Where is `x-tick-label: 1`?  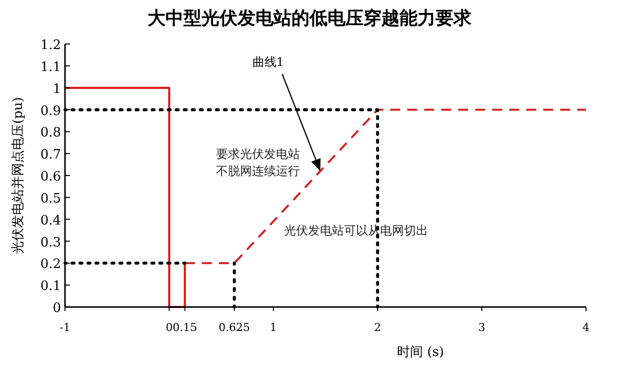
x-tick-label: 1 is located at coordinates (273, 327).